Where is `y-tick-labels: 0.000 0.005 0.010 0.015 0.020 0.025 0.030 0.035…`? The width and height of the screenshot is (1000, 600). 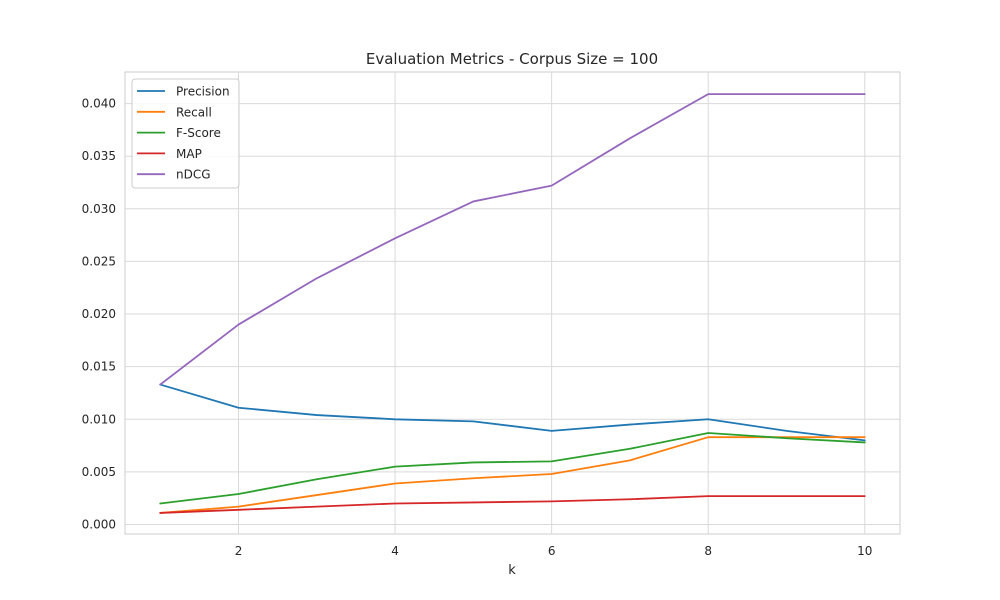 y-tick-labels: 0.000 0.005 0.010 0.015 0.020 0.025 0.030 0.035… is located at coordinates (99, 314).